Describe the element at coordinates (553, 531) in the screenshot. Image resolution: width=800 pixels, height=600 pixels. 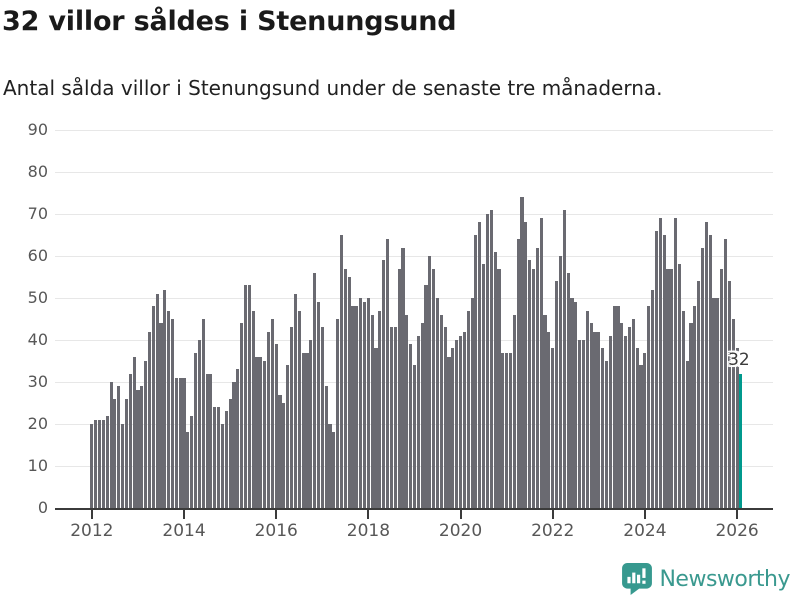
I see `x-axis-label: 2022` at that location.